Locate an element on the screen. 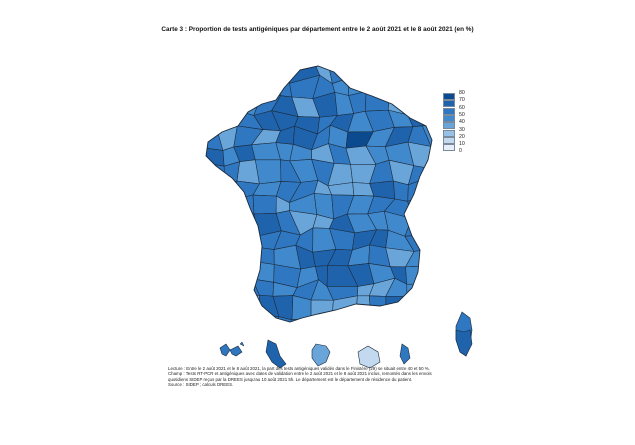  legend-label: 60 is located at coordinates (462, 107).